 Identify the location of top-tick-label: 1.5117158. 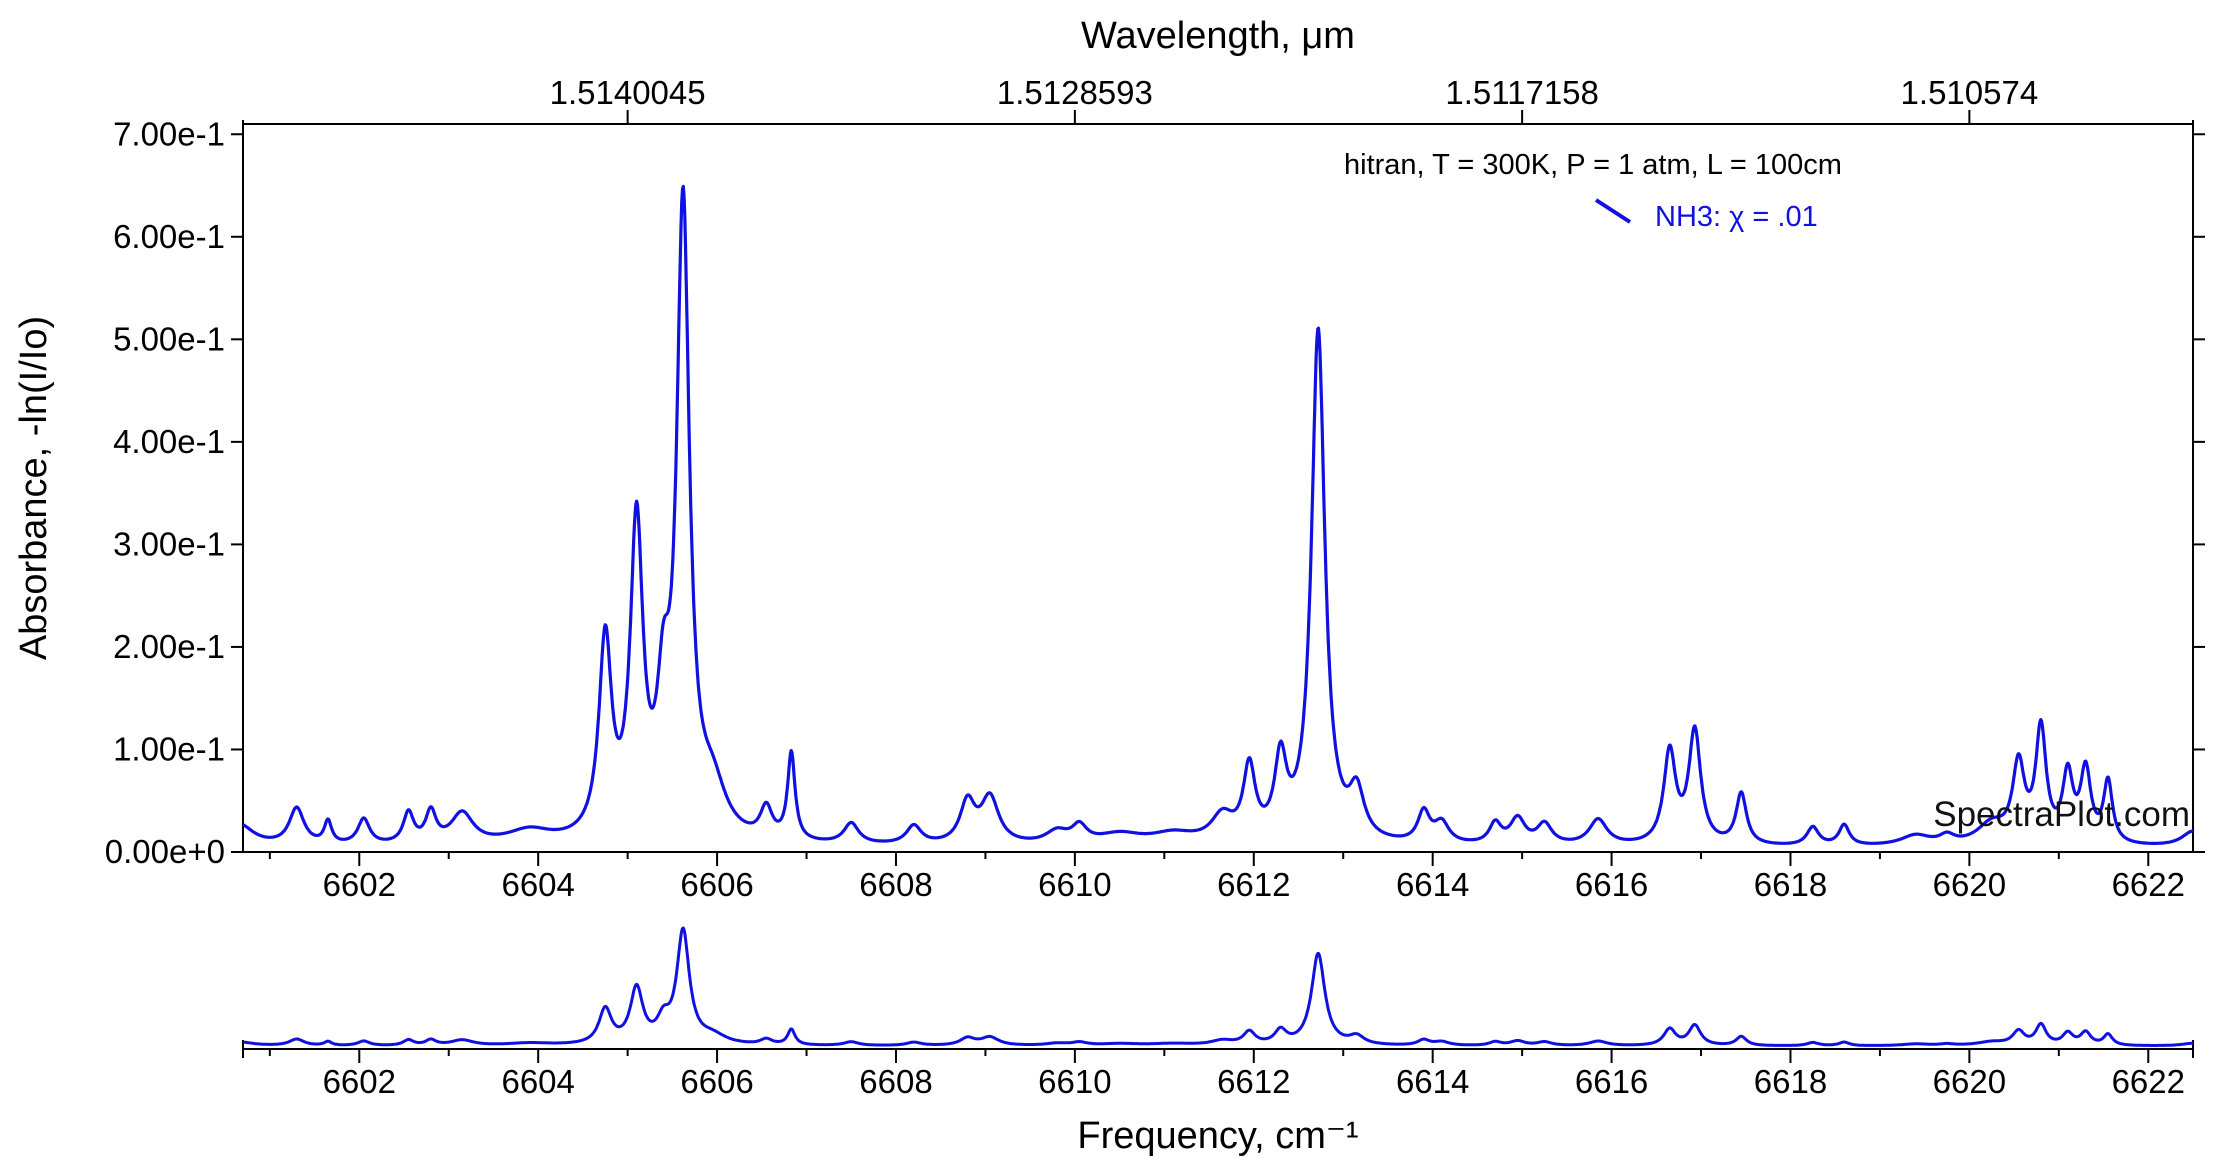
(1522, 92).